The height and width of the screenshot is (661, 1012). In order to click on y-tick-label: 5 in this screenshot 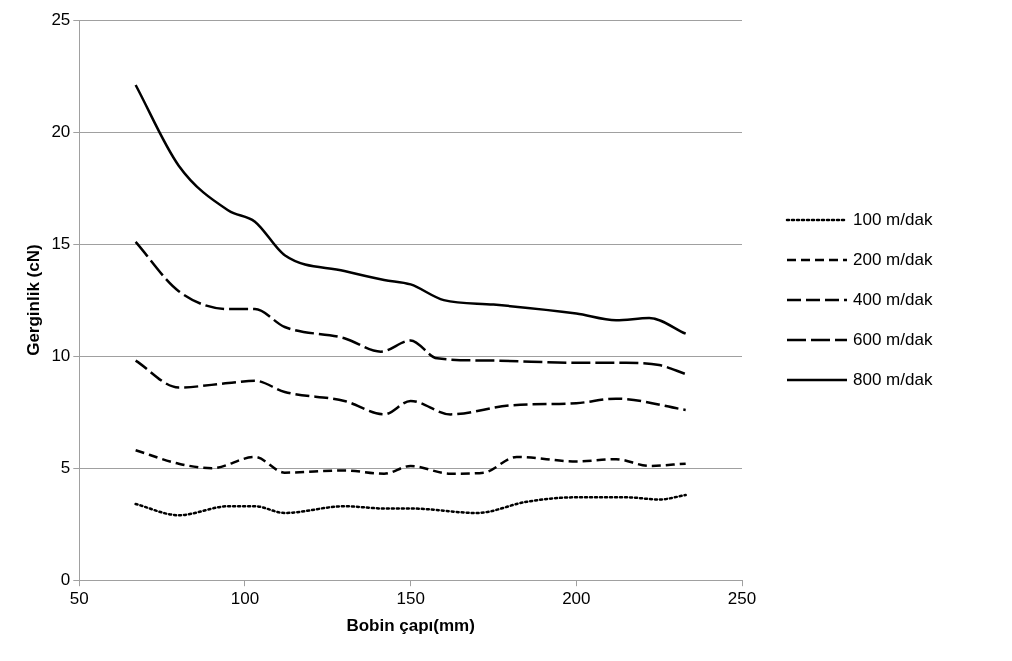, I will do `click(65, 467)`.